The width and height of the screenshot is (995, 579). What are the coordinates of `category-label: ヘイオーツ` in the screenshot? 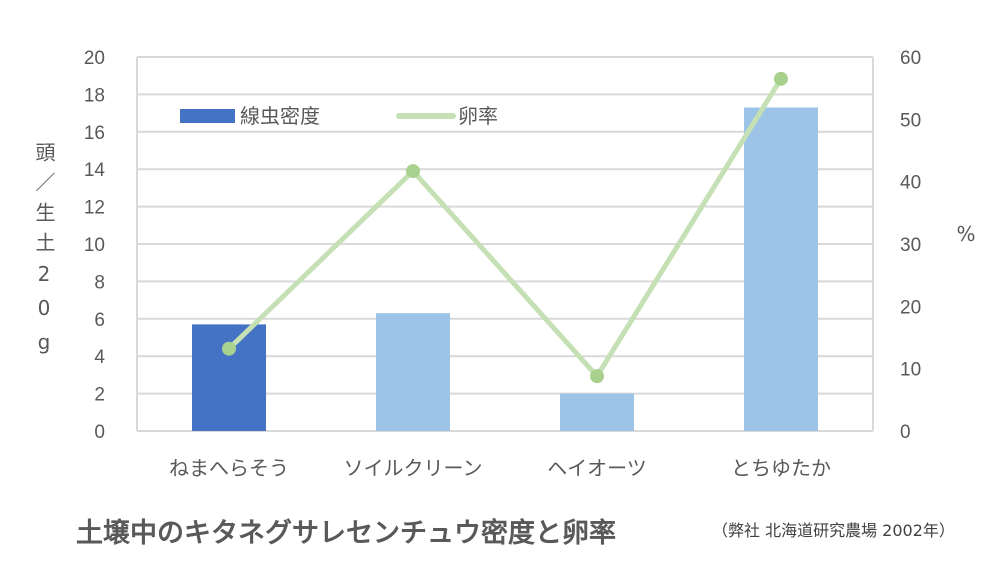 It's located at (597, 468).